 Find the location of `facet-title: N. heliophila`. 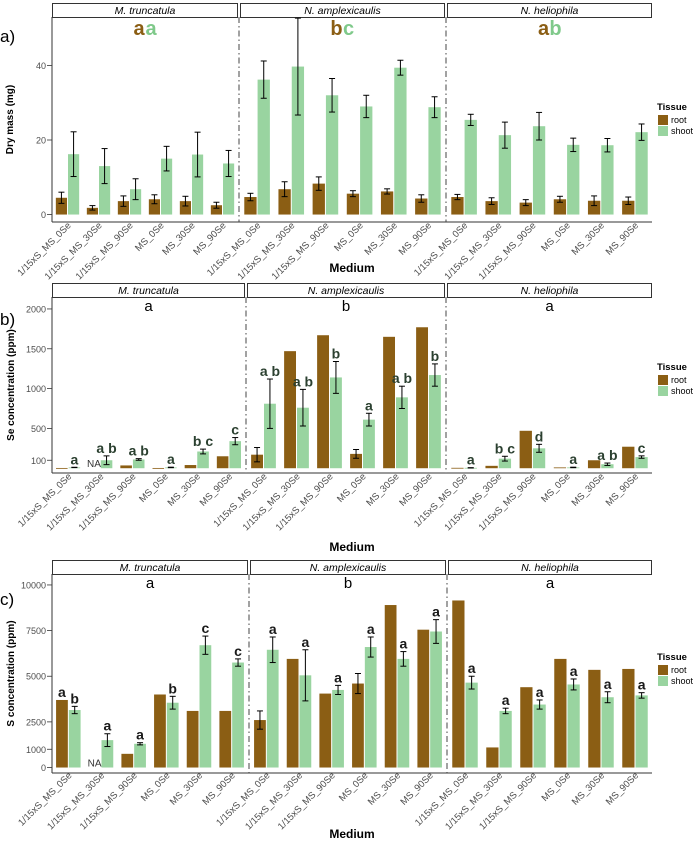

facet-title: N. heliophila is located at coordinates (550, 11).